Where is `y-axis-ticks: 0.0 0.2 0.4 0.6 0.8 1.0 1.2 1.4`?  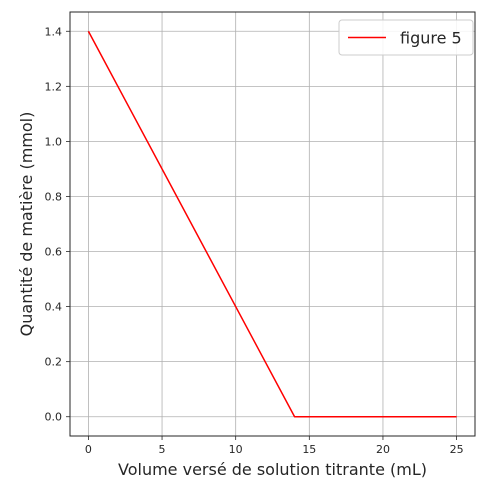 y-axis-ticks: 0.0 0.2 0.4 0.6 0.8 1.0 1.2 1.4 is located at coordinates (57, 224).